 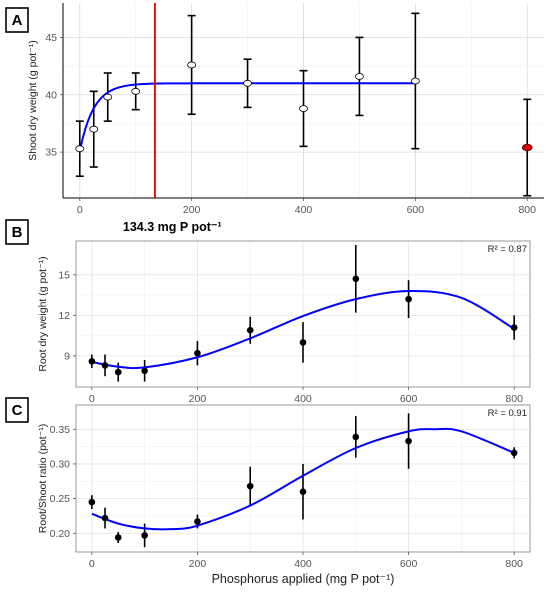 What do you see at coordinates (60, 499) in the screenshot?
I see `y-tick-label: 0.25` at bounding box center [60, 499].